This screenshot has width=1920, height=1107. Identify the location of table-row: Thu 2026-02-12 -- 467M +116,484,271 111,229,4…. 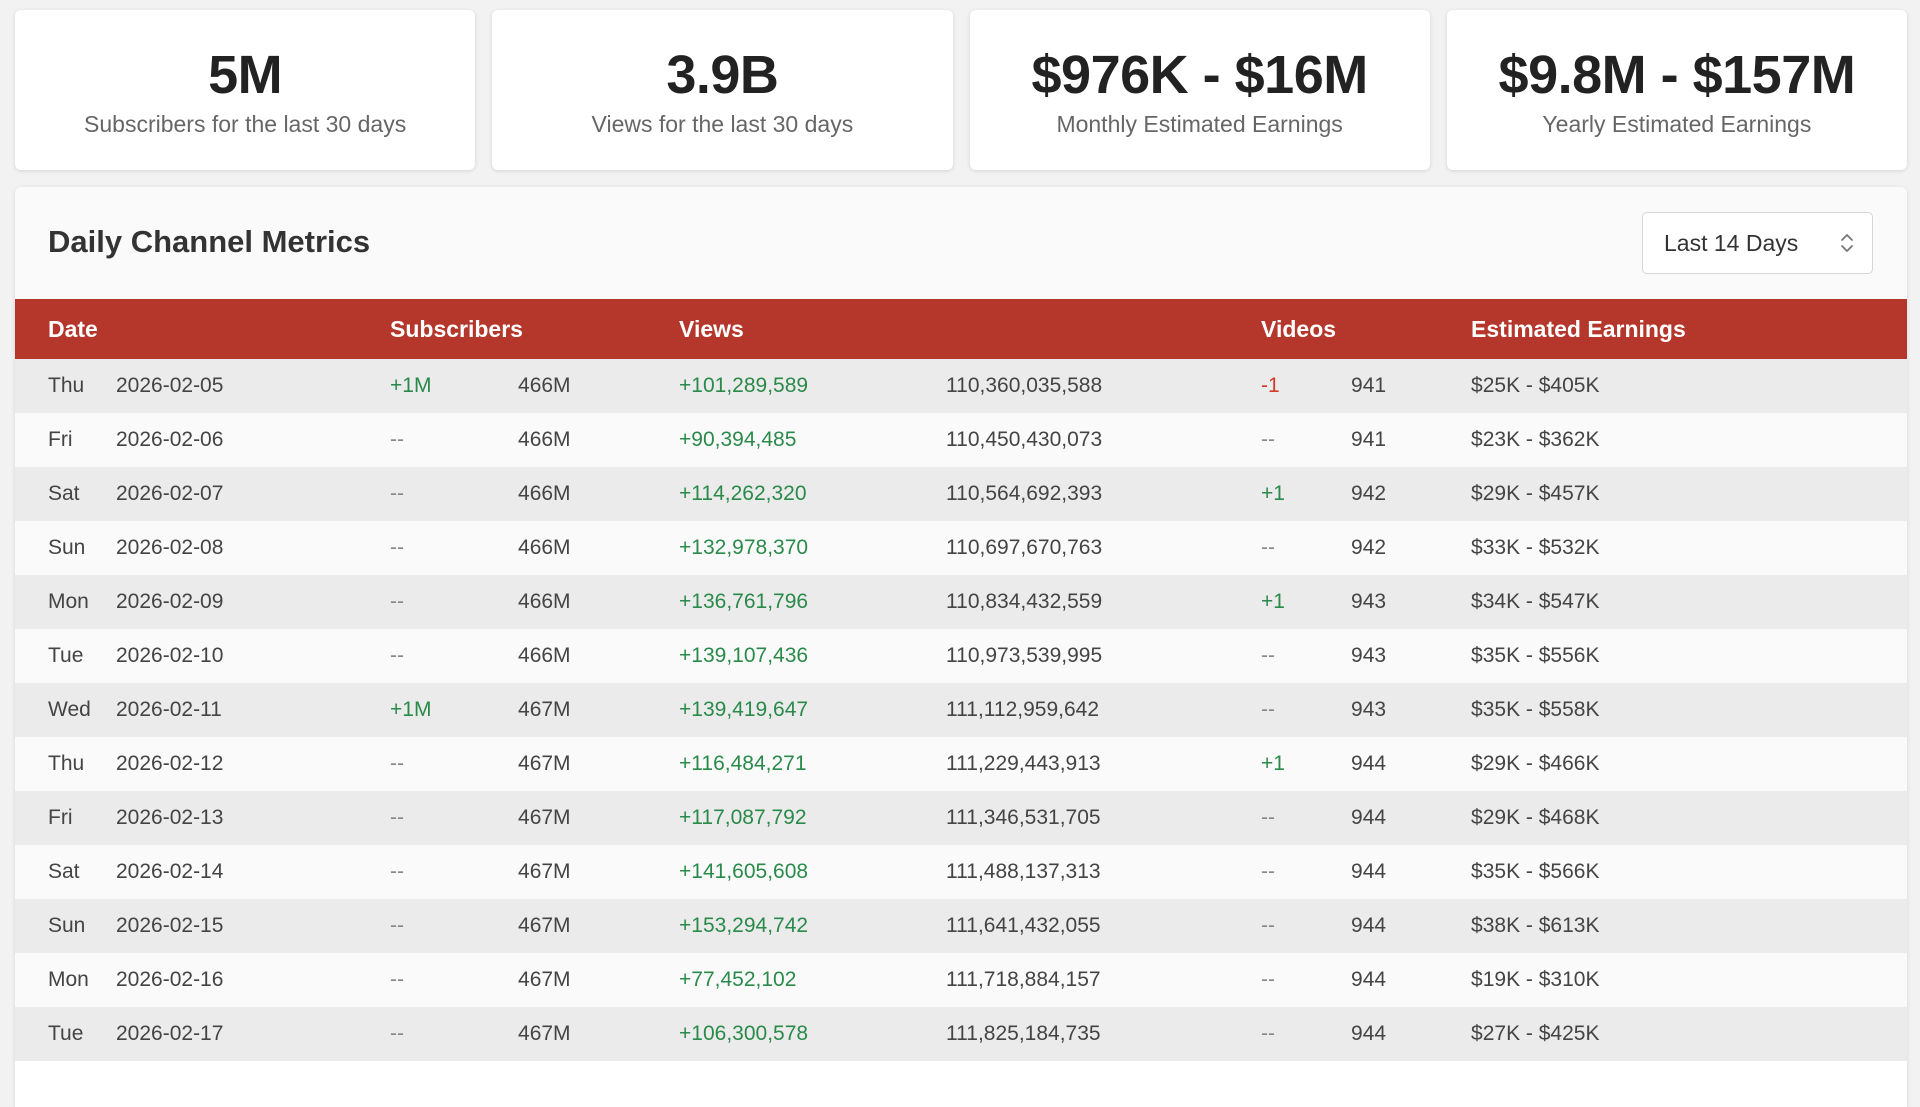
(961, 764).